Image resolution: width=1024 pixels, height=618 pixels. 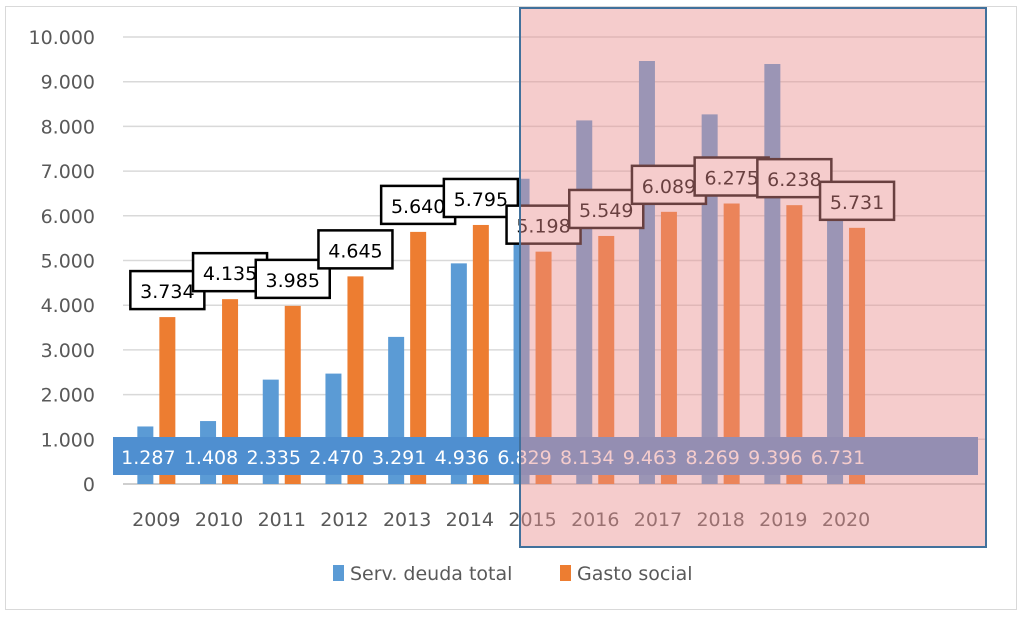 What do you see at coordinates (658, 520) in the screenshot?
I see `x-tick-label: 2017` at bounding box center [658, 520].